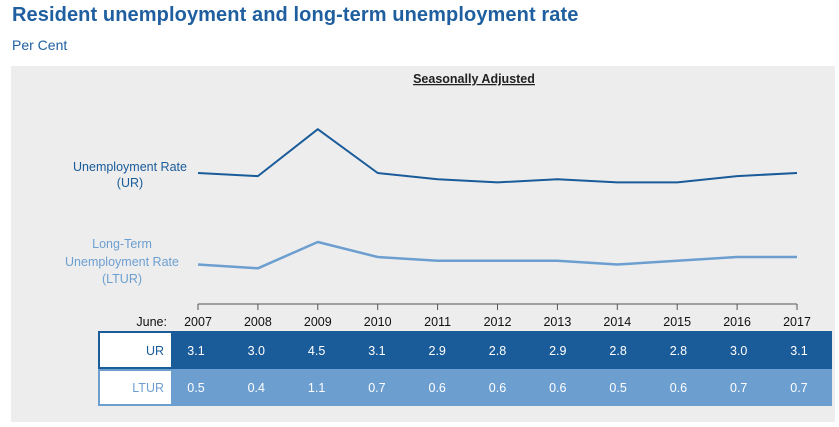 The width and height of the screenshot is (839, 427). Describe the element at coordinates (122, 244) in the screenshot. I see `ltur-label-line-1: Long-Term` at that location.